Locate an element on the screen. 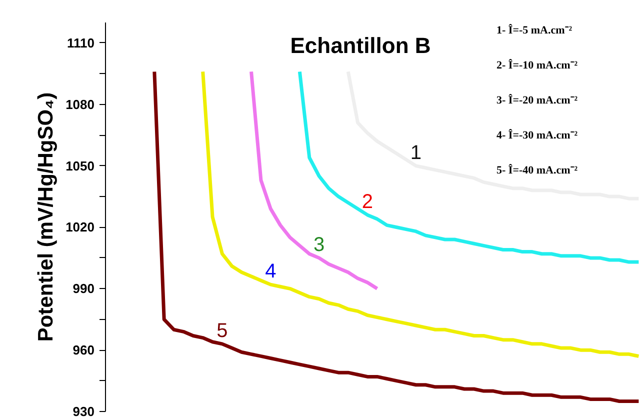 The height and width of the screenshot is (417, 644). annotation: 1- Î=-5 mA.cm⁻² is located at coordinates (534, 30).